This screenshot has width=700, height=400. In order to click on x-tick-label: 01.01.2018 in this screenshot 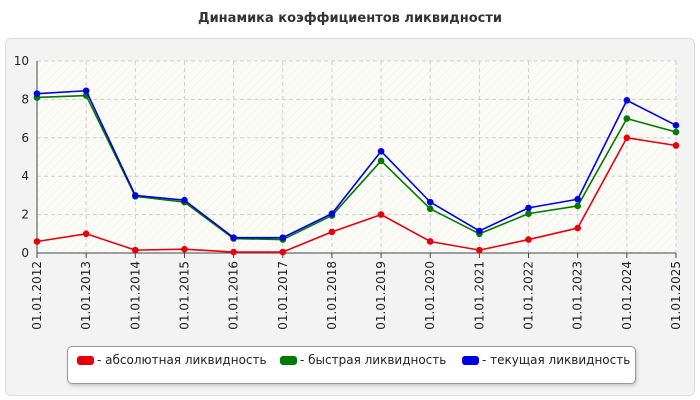, I will do `click(332, 295)`.